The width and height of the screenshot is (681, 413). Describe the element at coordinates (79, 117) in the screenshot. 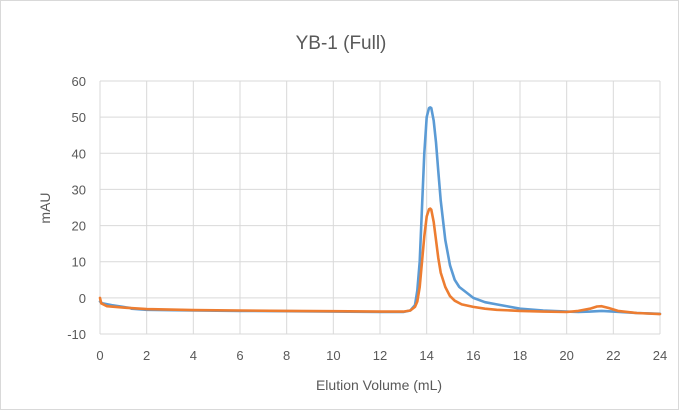

I see `y-tick-label: 50` at that location.